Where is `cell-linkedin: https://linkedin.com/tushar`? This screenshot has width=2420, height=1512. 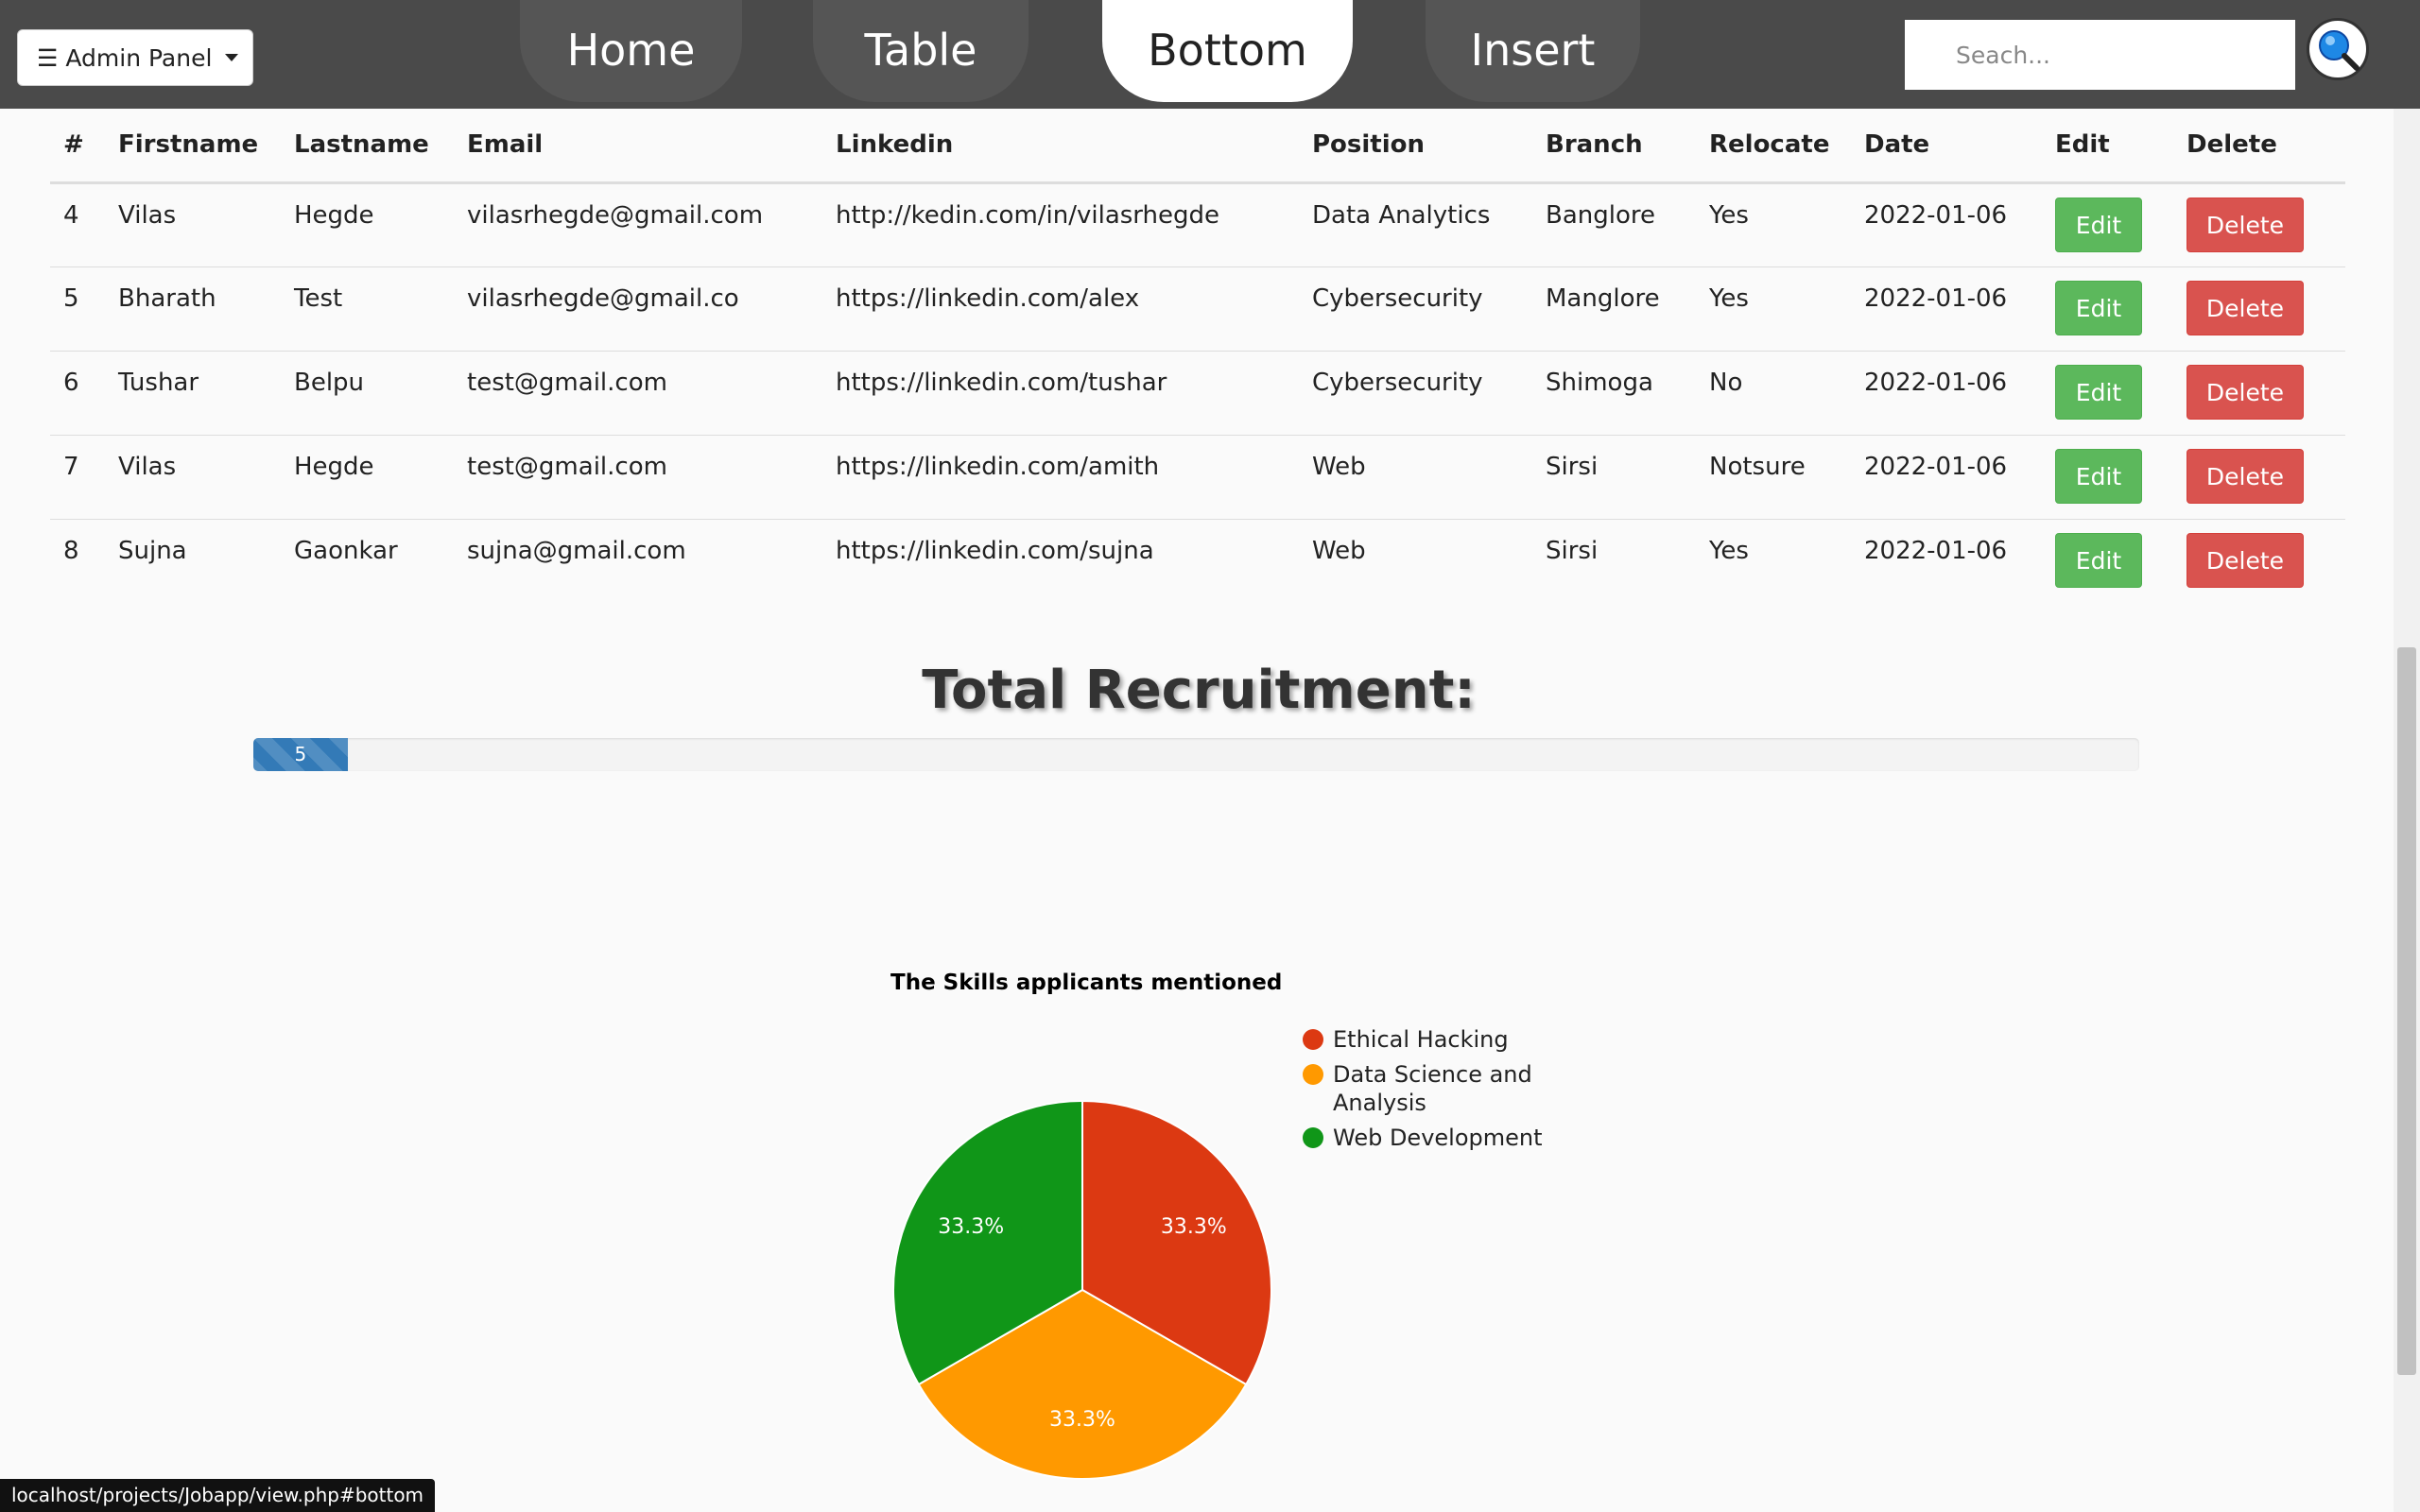 cell-linkedin: https://linkedin.com/tushar is located at coordinates (1060, 392).